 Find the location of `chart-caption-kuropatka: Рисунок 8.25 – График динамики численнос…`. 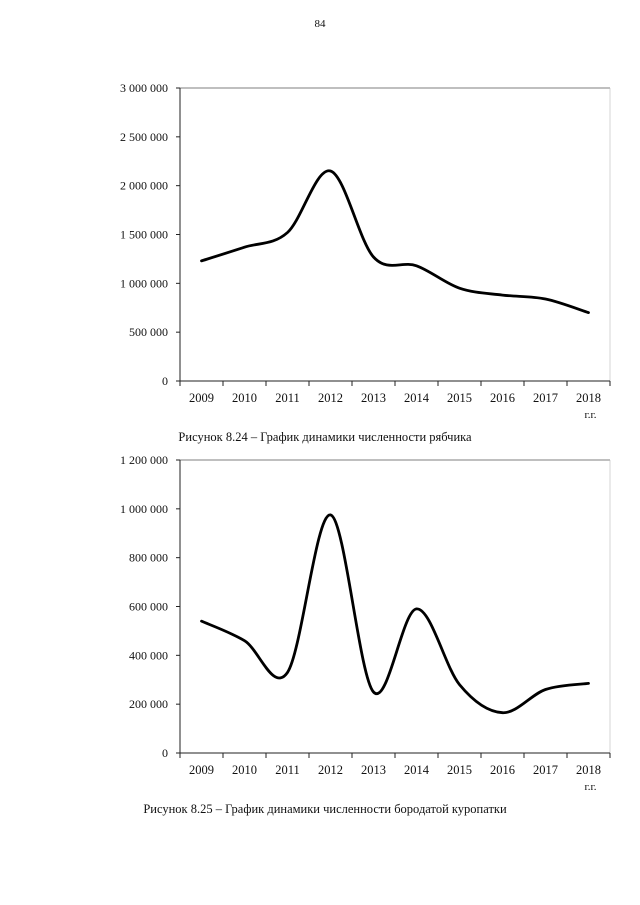

chart-caption-kuropatka: Рисунок 8.25 – График динамики численнос… is located at coordinates (325, 809).